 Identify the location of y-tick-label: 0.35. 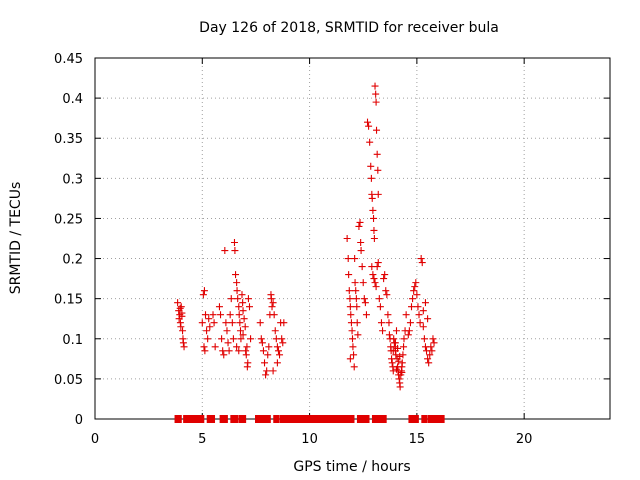
(68, 139).